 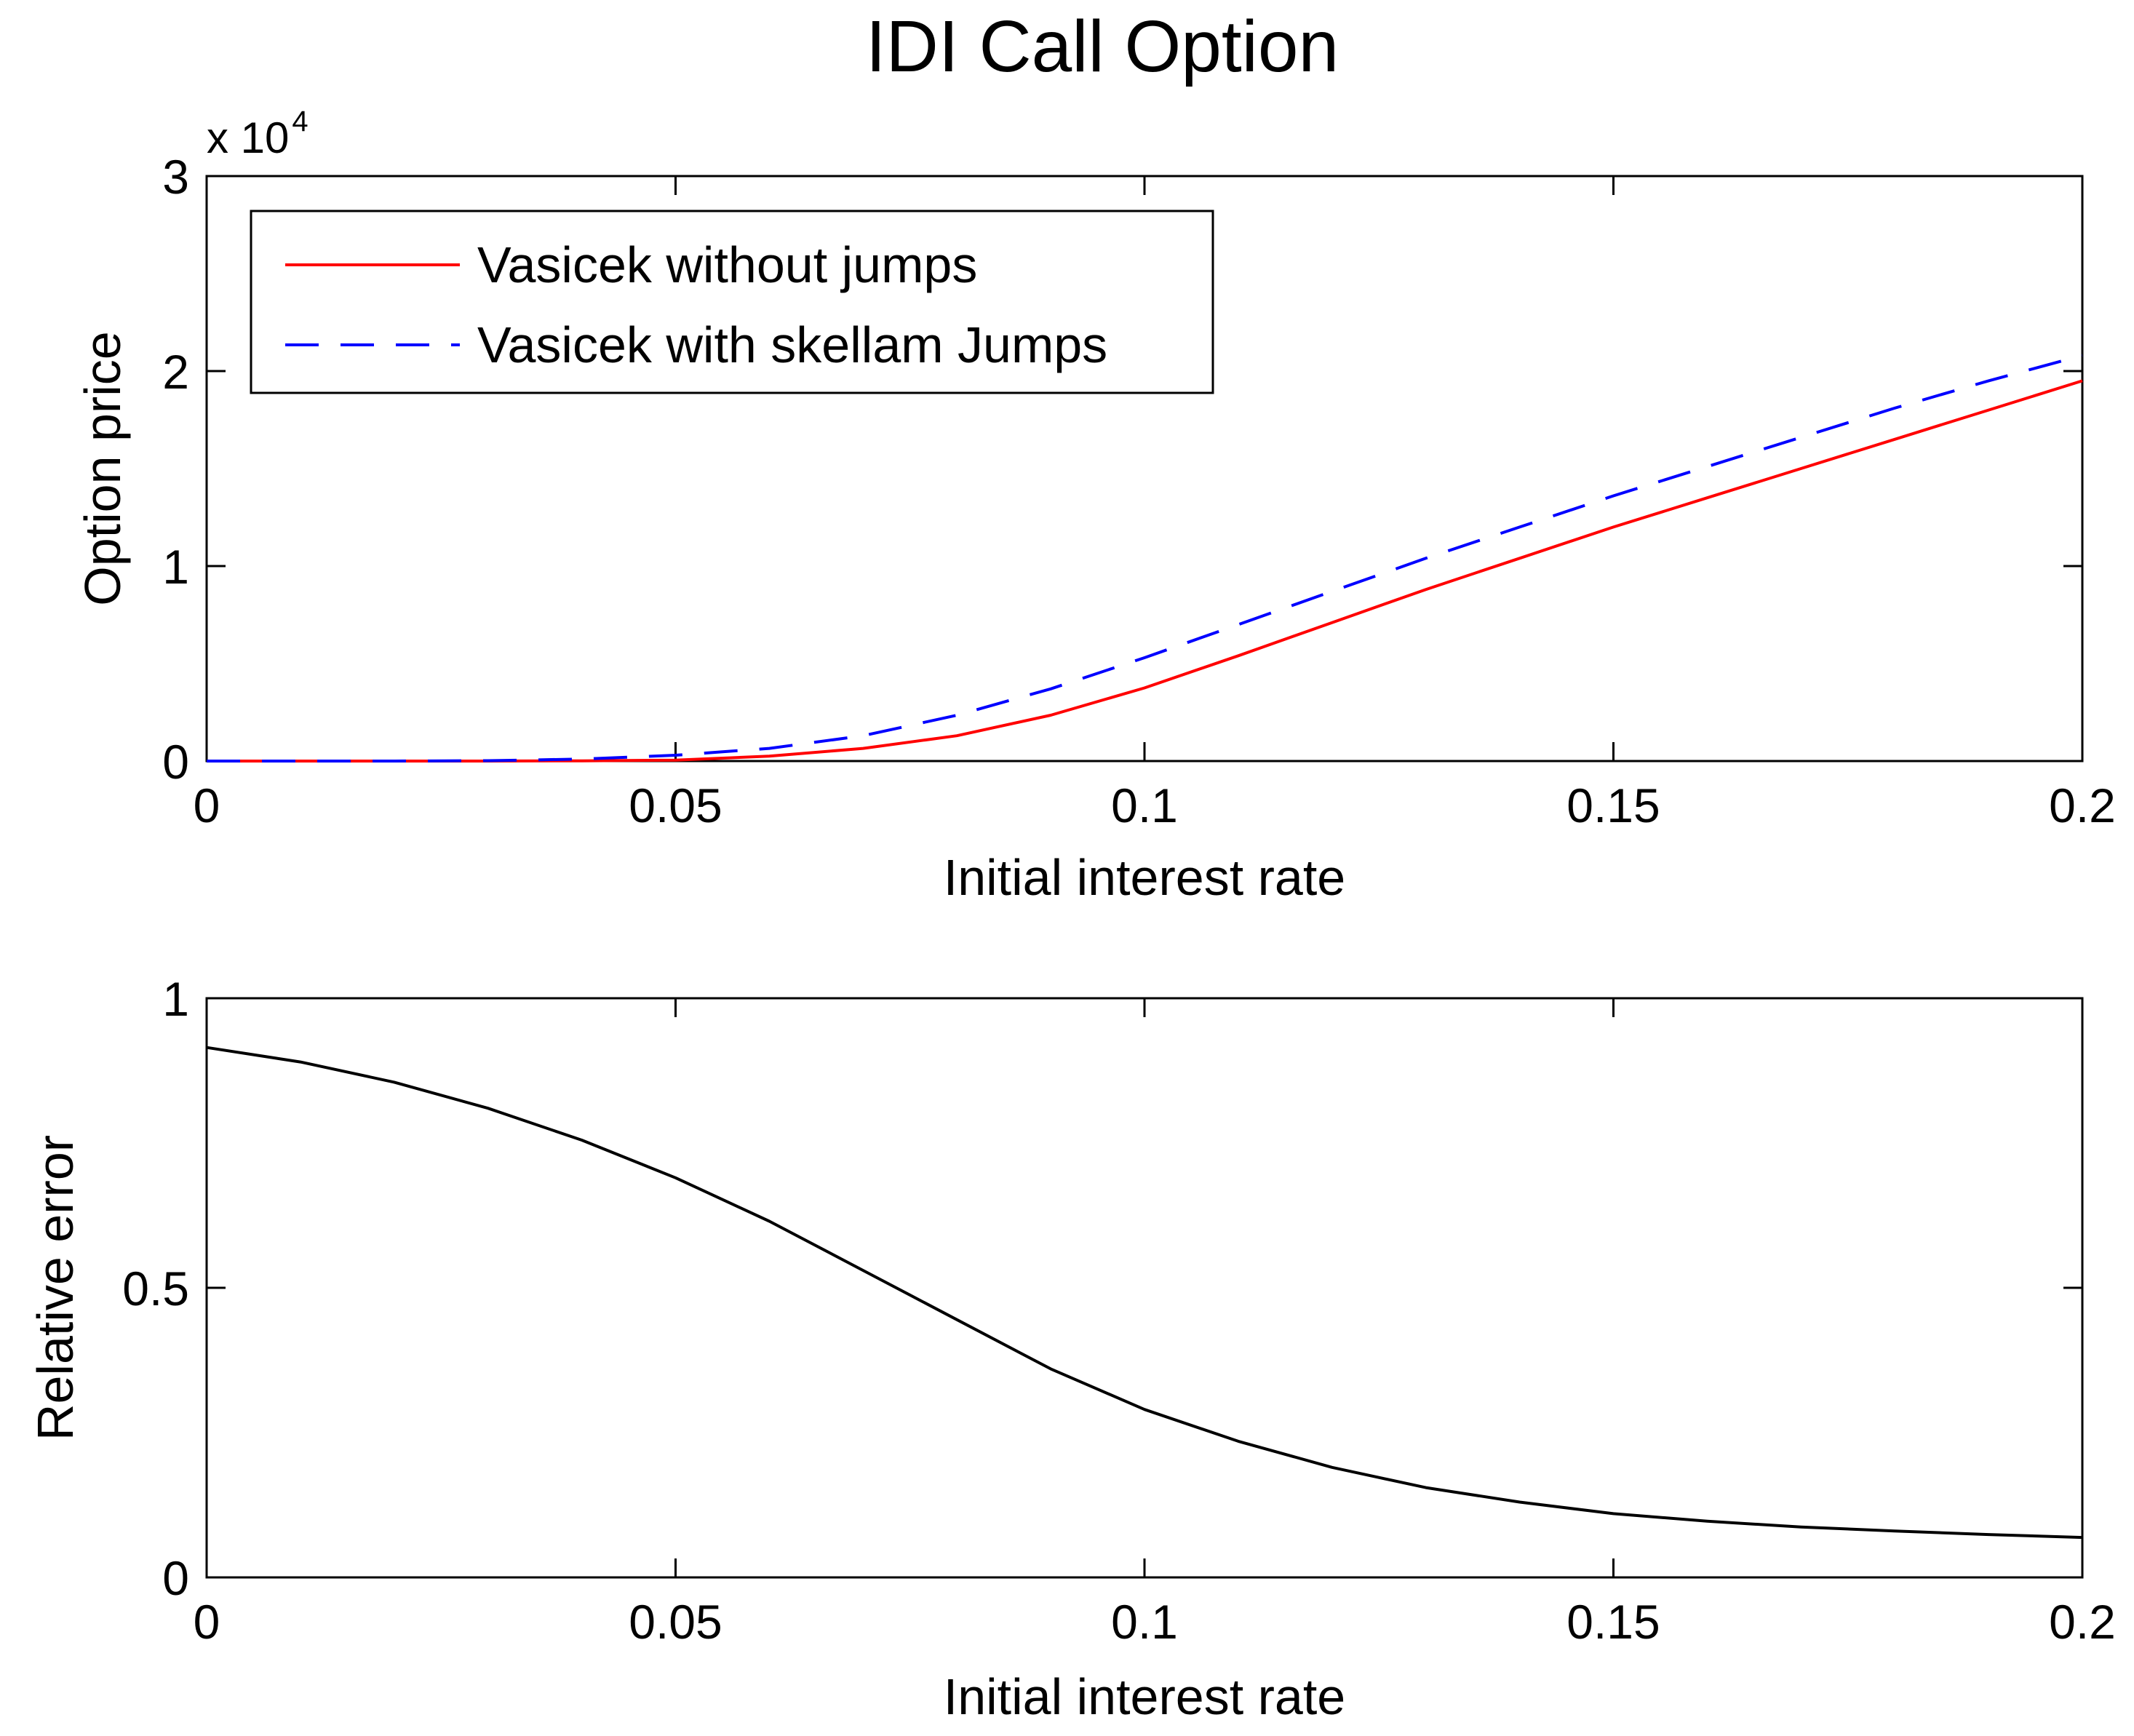 I want to click on y-axis-label: Relative error, so click(x=55, y=1288).